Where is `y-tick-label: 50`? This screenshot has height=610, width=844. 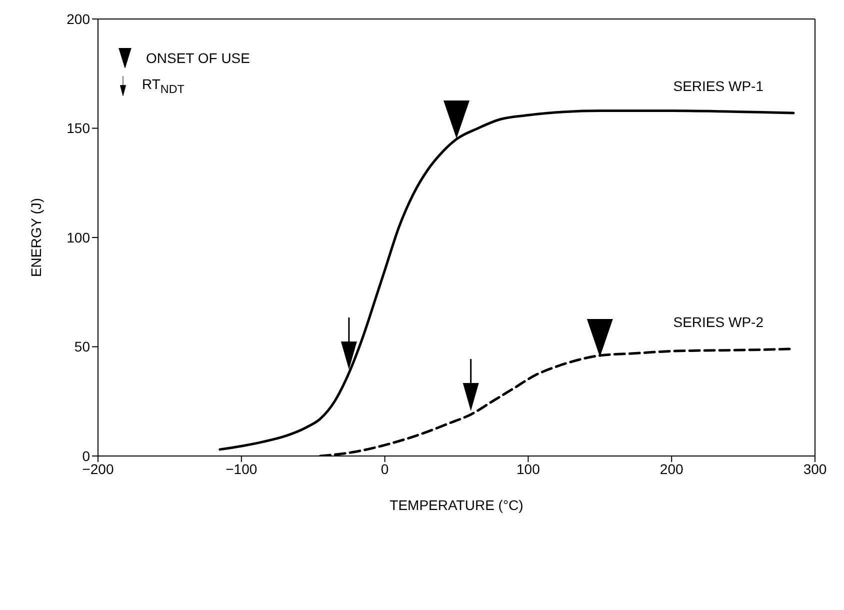
y-tick-label: 50 is located at coordinates (82, 346).